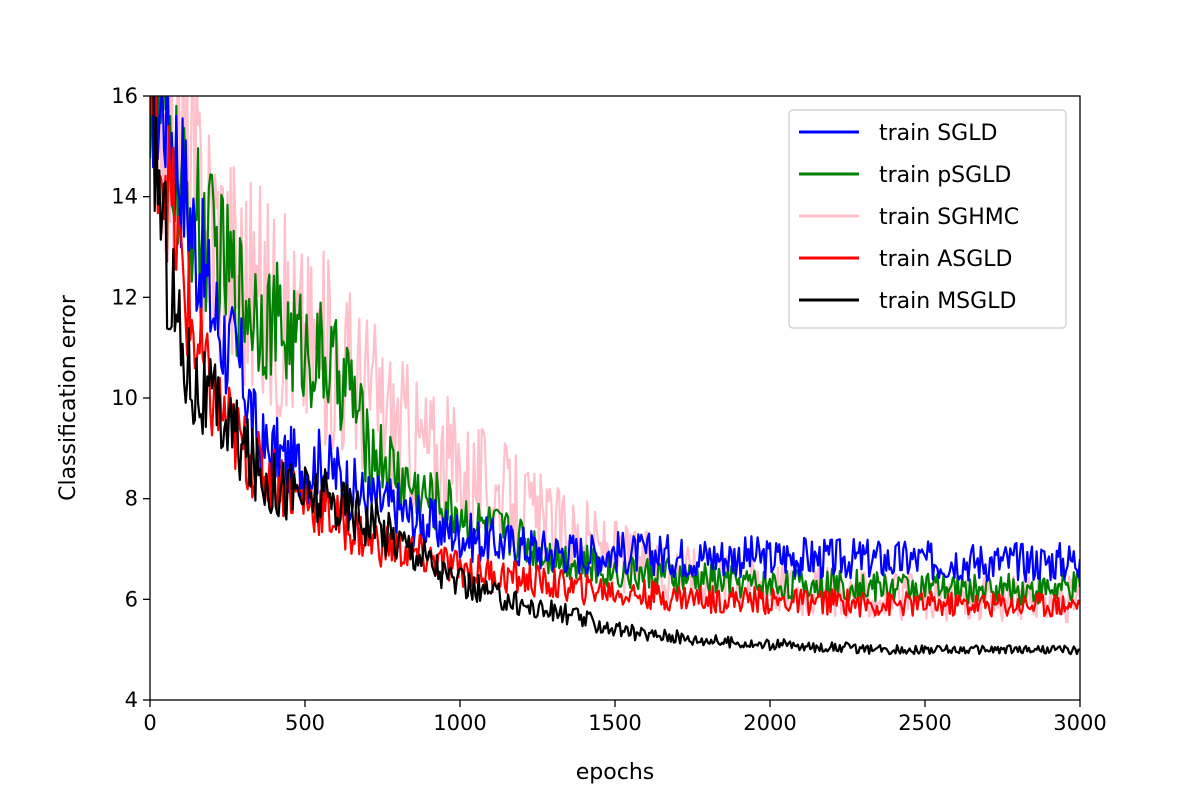 Image resolution: width=1200 pixels, height=800 pixels. I want to click on x-tick-label: 2000, so click(769, 723).